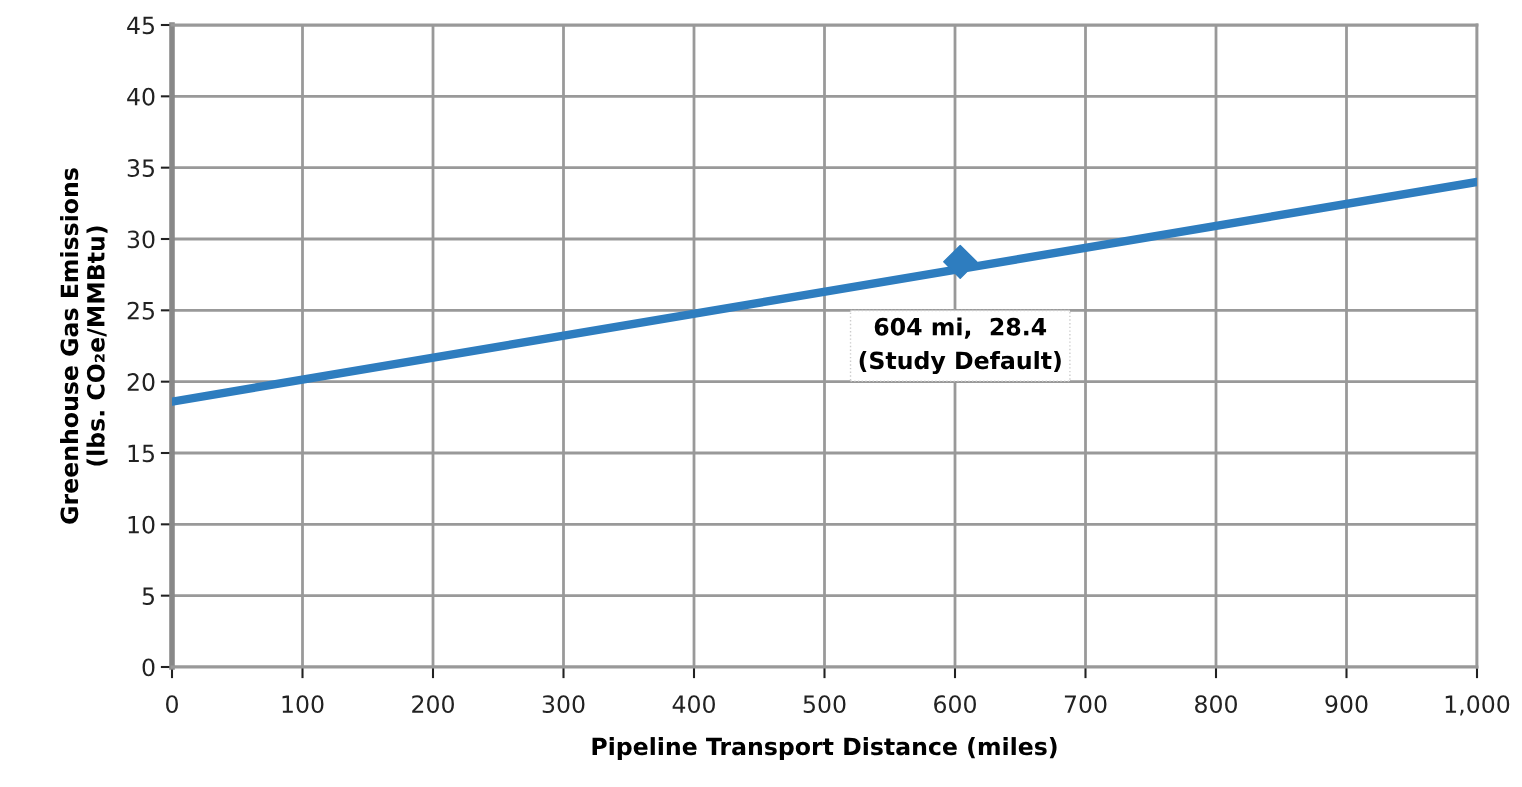 This screenshot has width=1522, height=787. What do you see at coordinates (955, 704) in the screenshot?
I see `x-tick-label: 600` at bounding box center [955, 704].